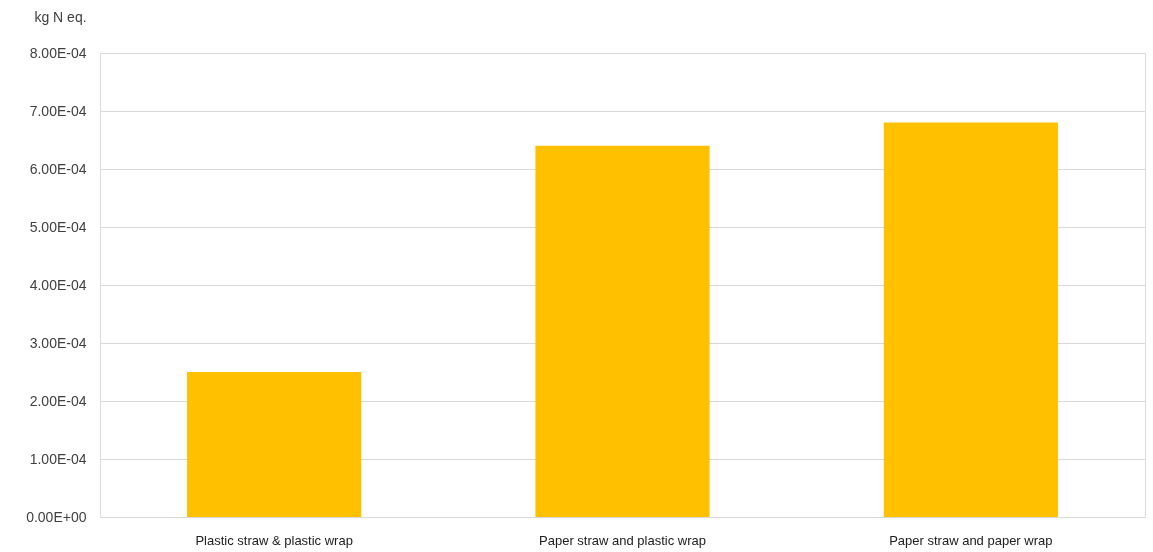  I want to click on y-tick-label: 7.00E-04, so click(58, 110).